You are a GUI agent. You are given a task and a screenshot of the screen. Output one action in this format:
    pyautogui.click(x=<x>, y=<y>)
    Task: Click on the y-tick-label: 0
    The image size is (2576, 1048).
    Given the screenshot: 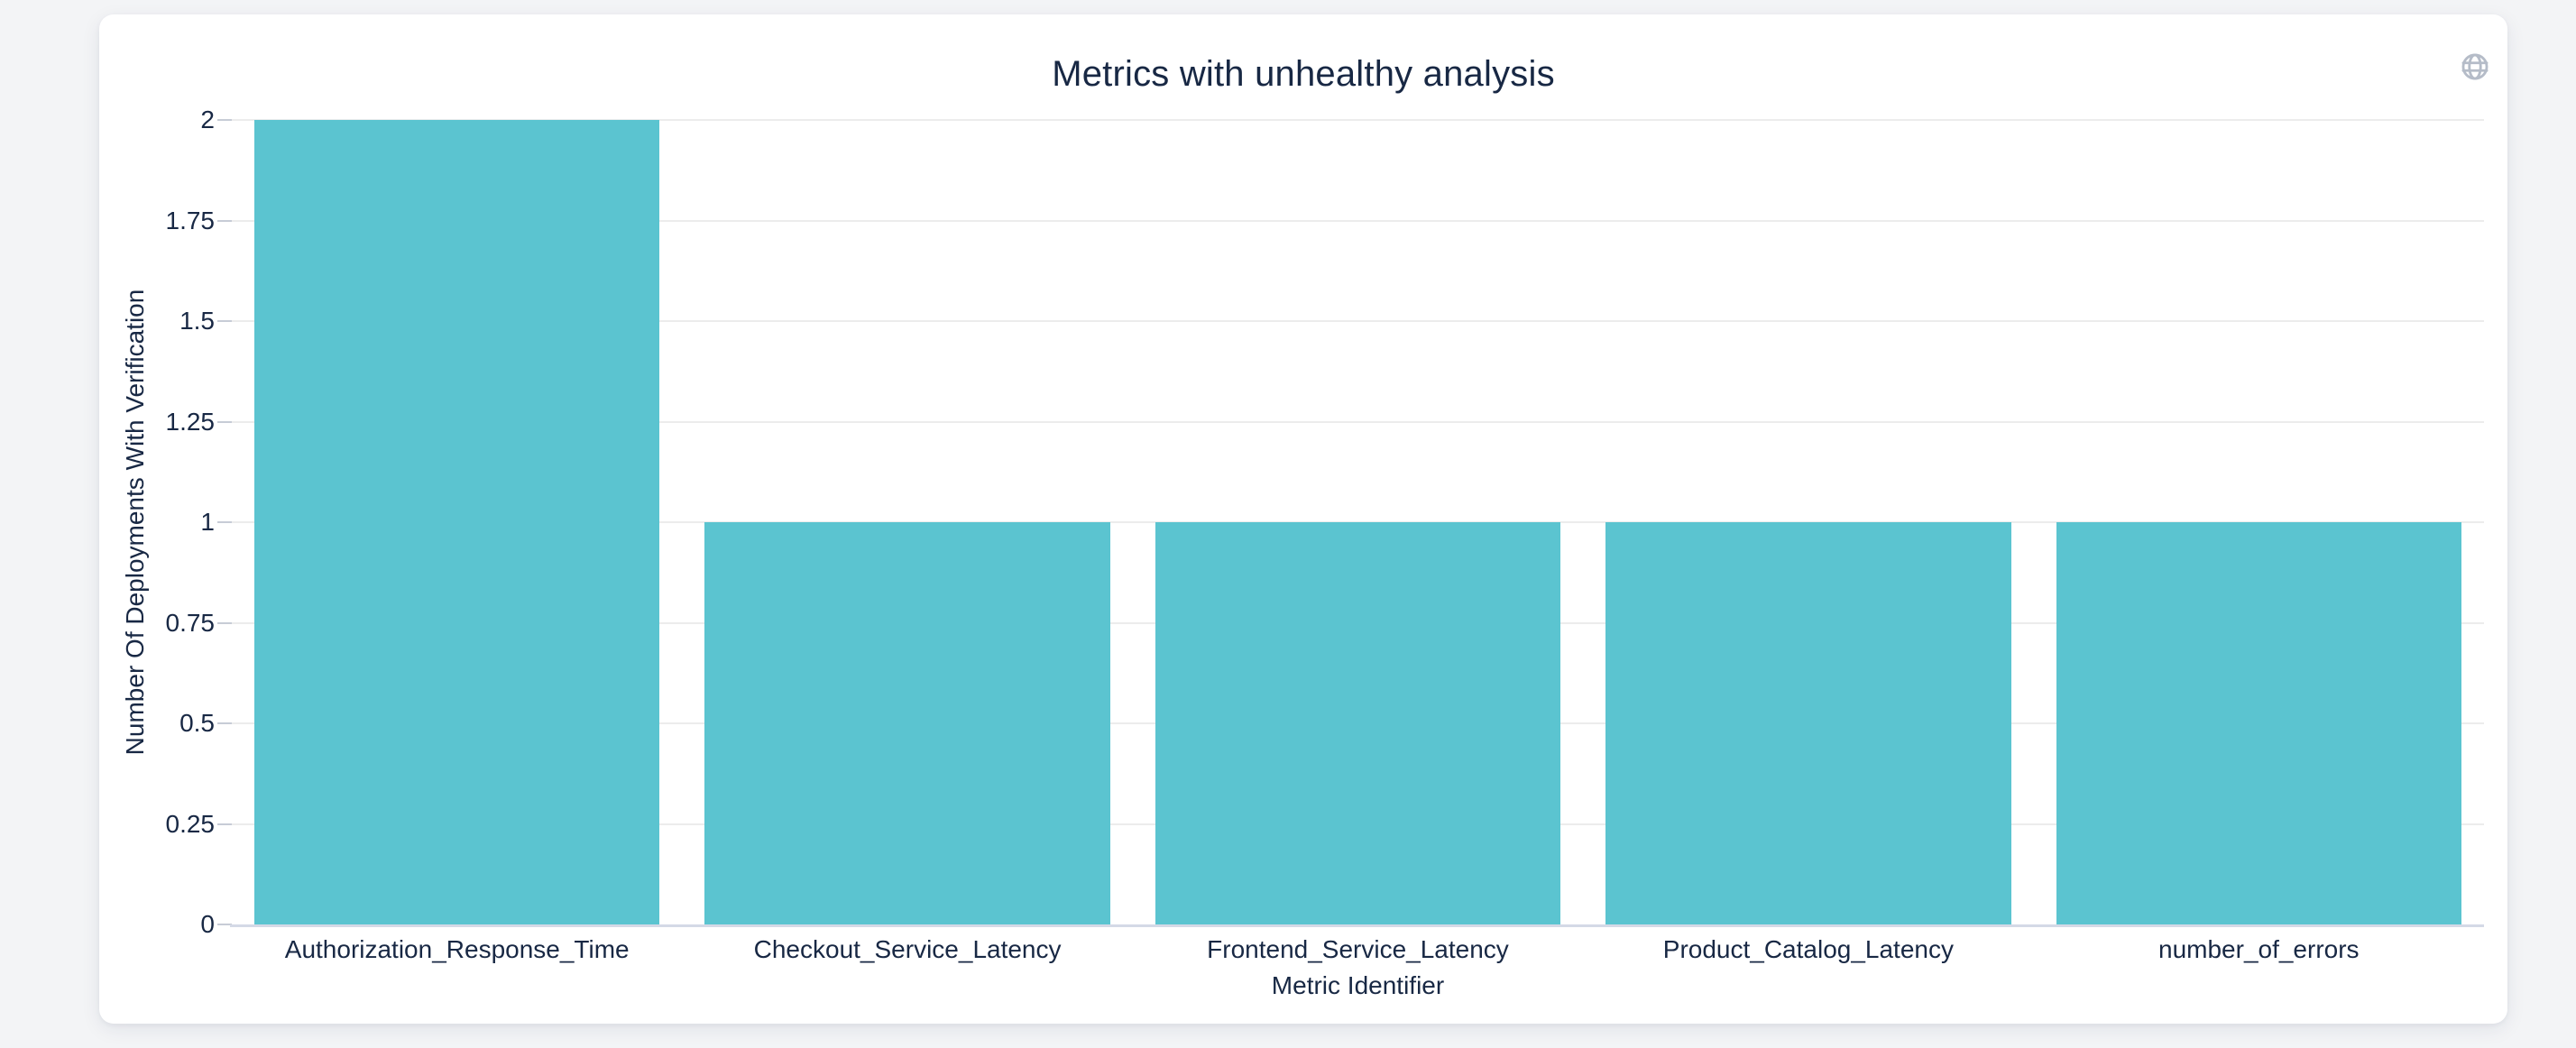 What is the action you would take?
    pyautogui.click(x=207, y=924)
    